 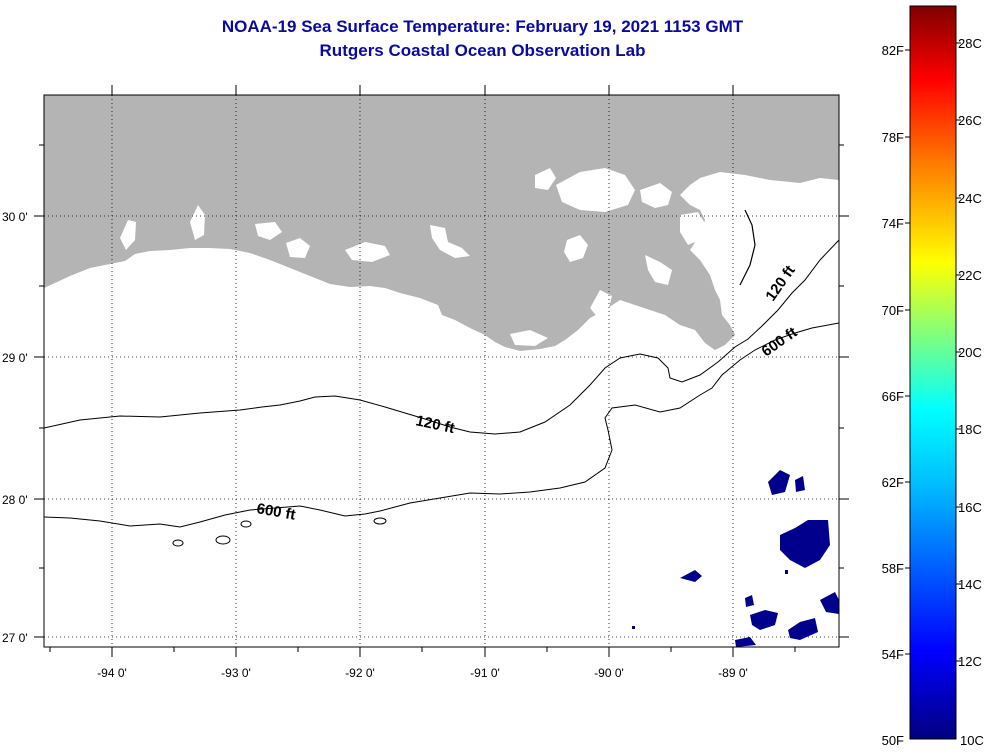 What do you see at coordinates (893, 740) in the screenshot?
I see `colorbar-f-label: 50F` at bounding box center [893, 740].